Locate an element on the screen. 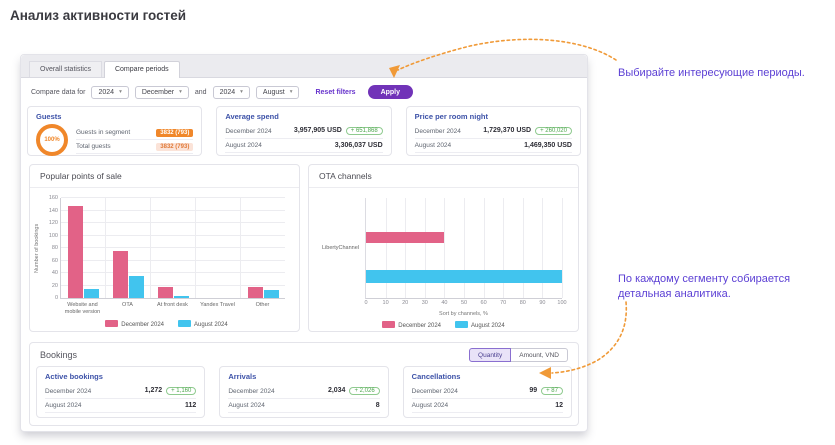 Image resolution: width=835 pixels, height=445 pixels. apply-button: Apply is located at coordinates (390, 92).